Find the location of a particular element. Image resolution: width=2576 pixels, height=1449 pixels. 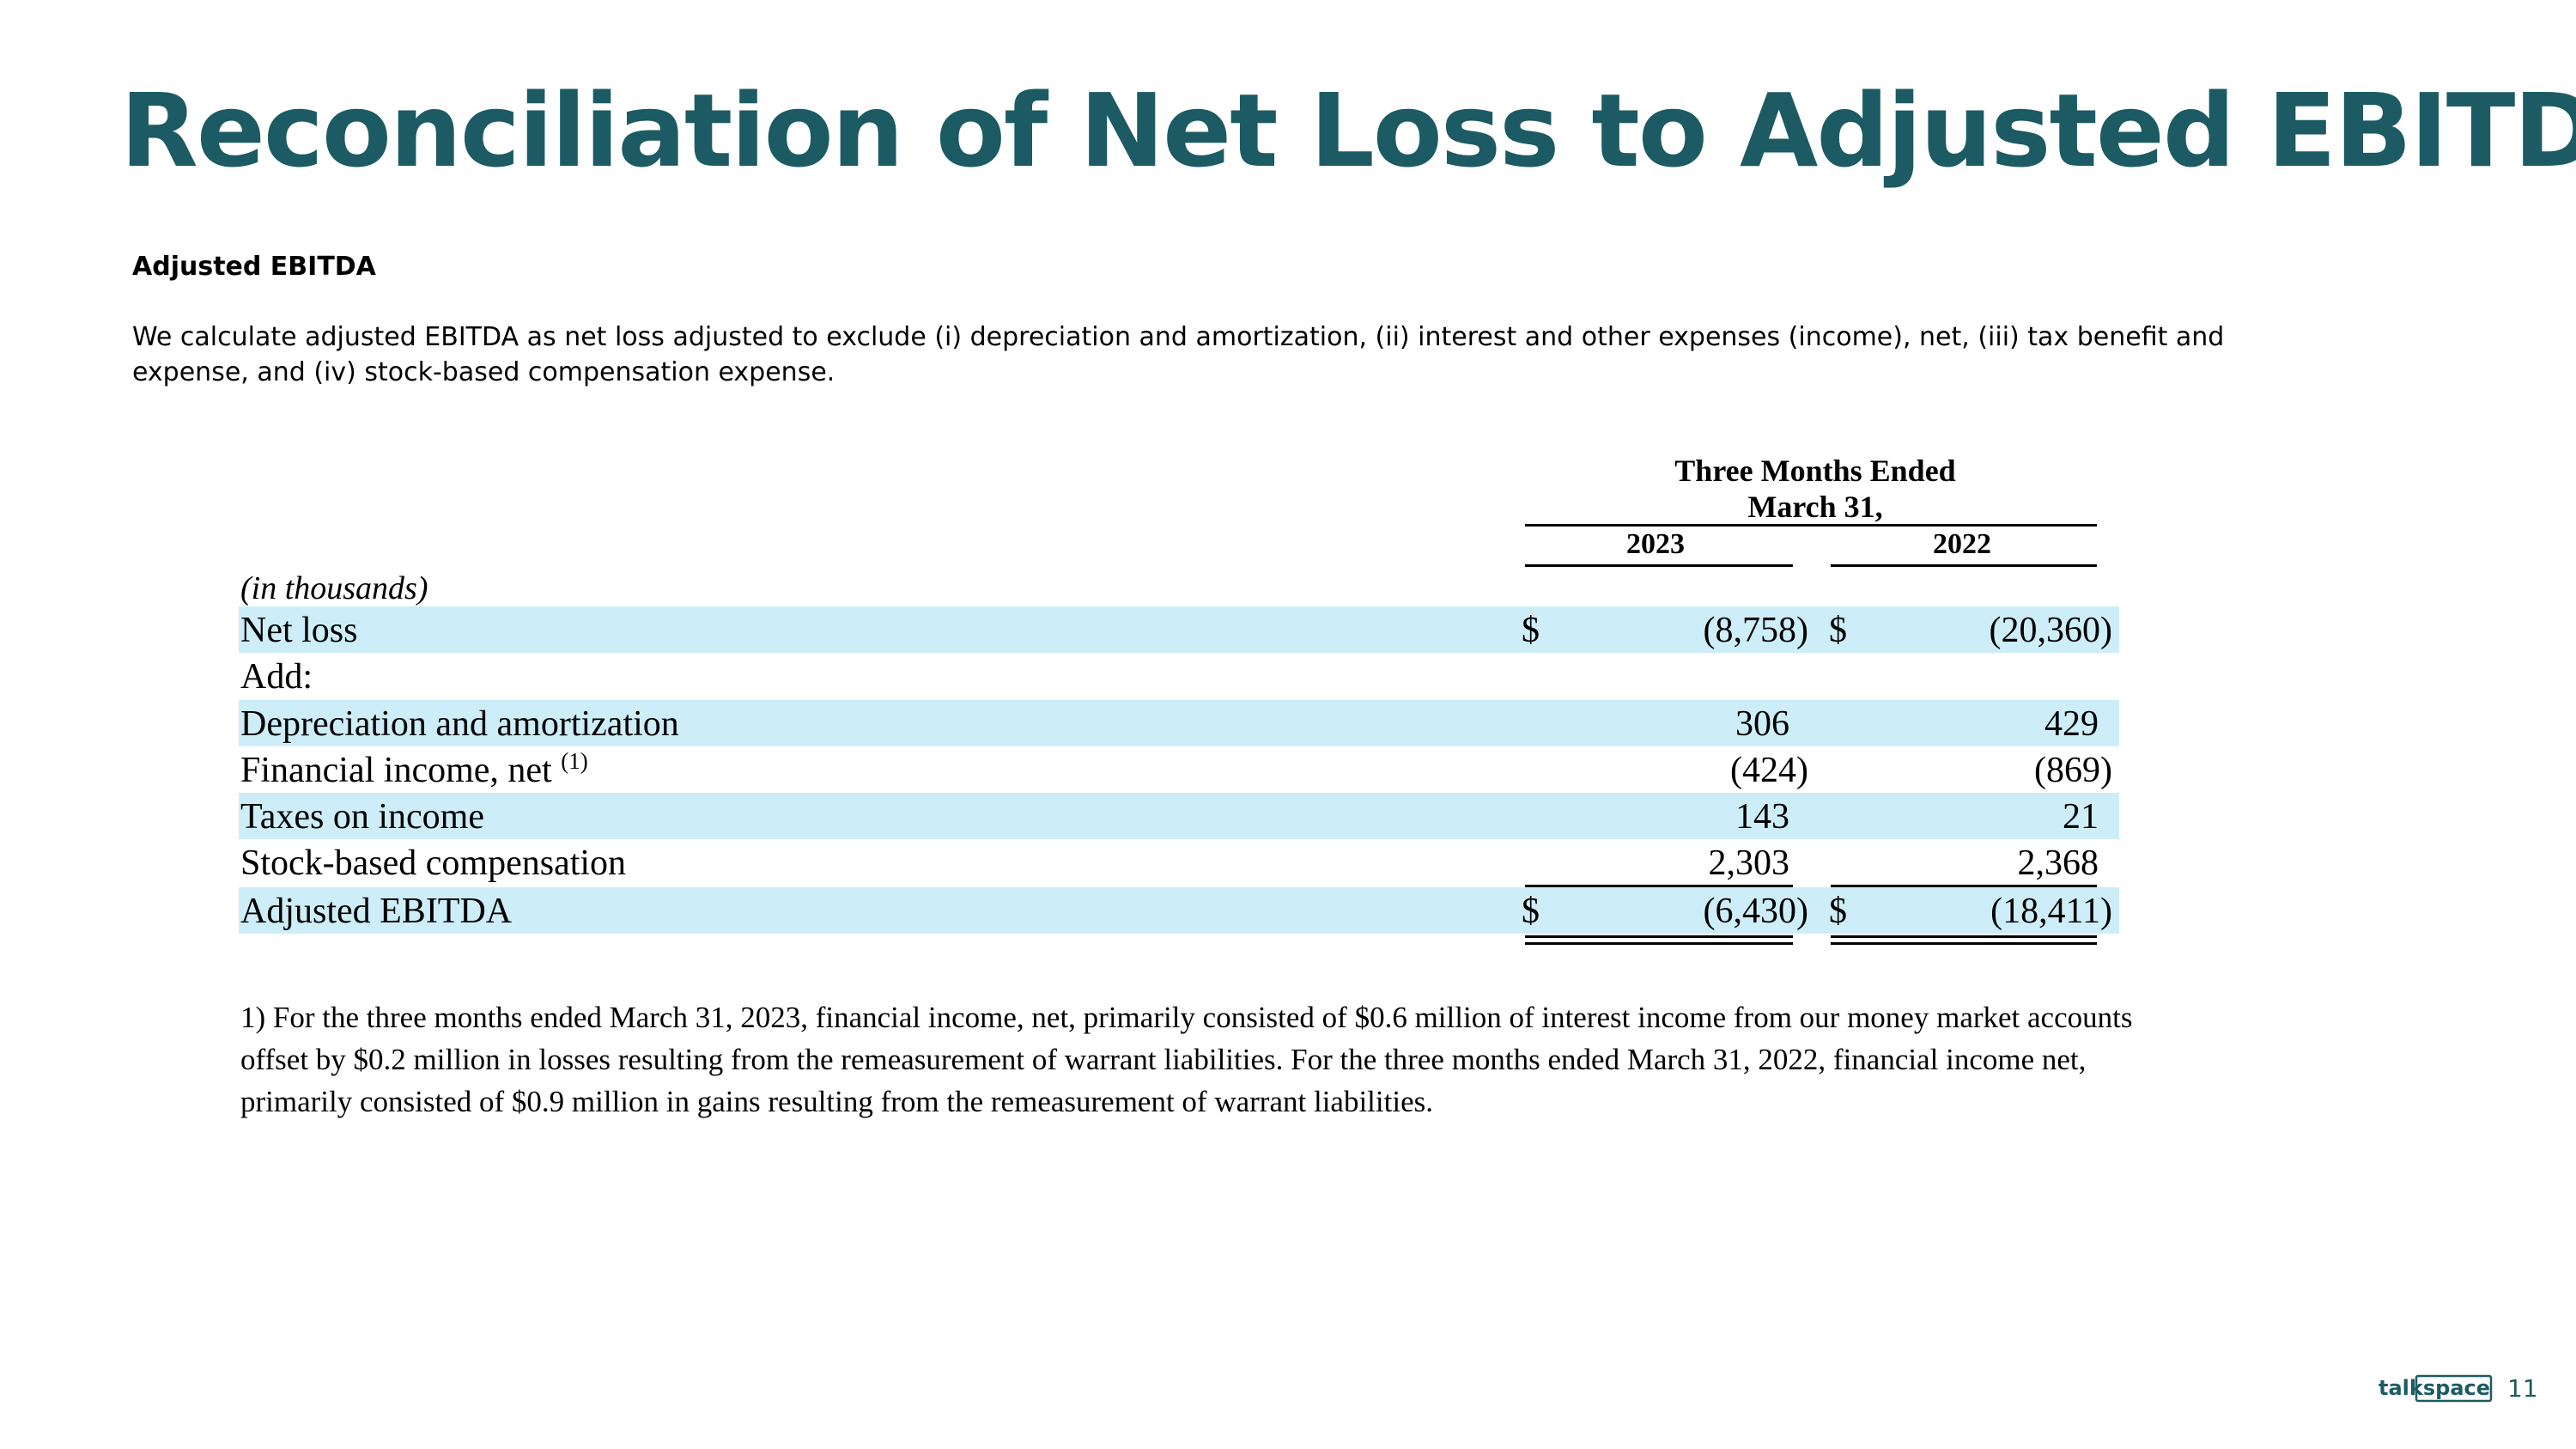

total-double-rule-2022 is located at coordinates (1964, 940).